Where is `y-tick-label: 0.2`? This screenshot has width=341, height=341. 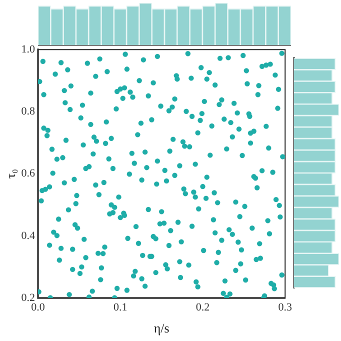
y-tick-label: 0.2 is located at coordinates (28, 298).